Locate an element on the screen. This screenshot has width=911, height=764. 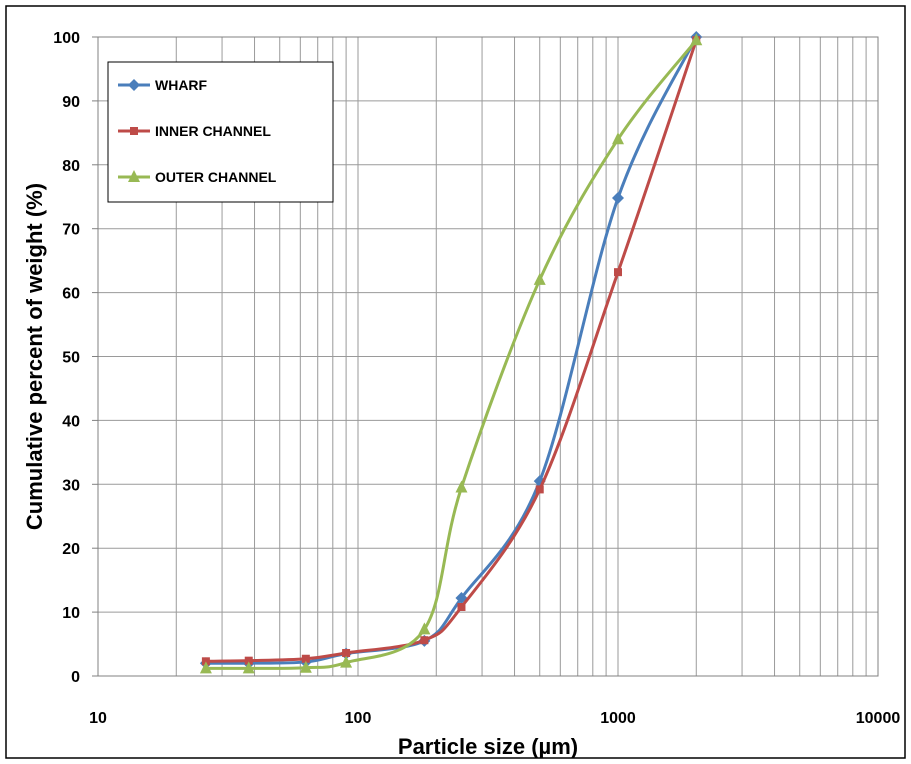
y-tick-label: 90 is located at coordinates (71, 102).